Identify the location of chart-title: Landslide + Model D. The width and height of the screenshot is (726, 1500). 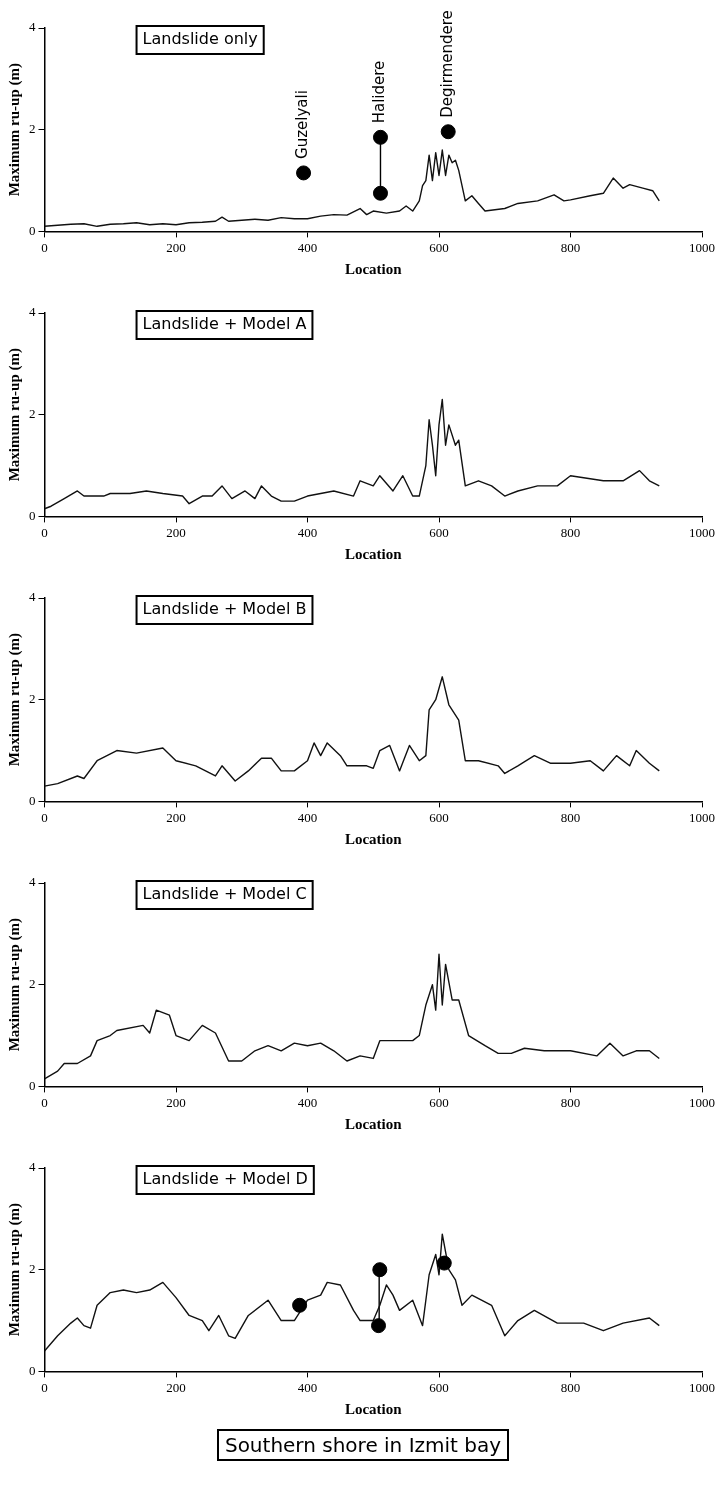
(225, 1179).